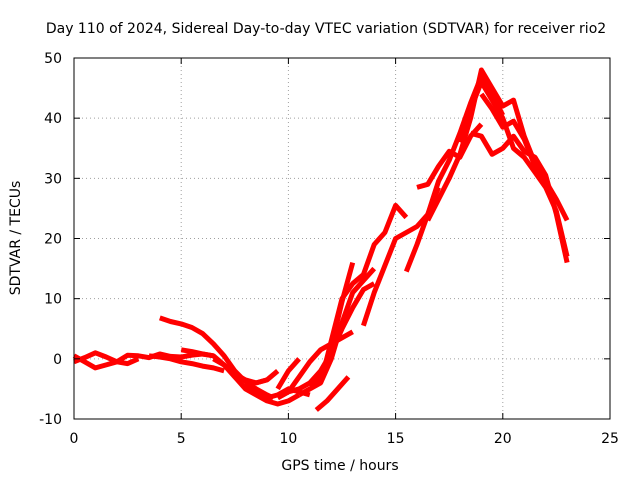  I want to click on x-tick-label: 5, so click(181, 439).